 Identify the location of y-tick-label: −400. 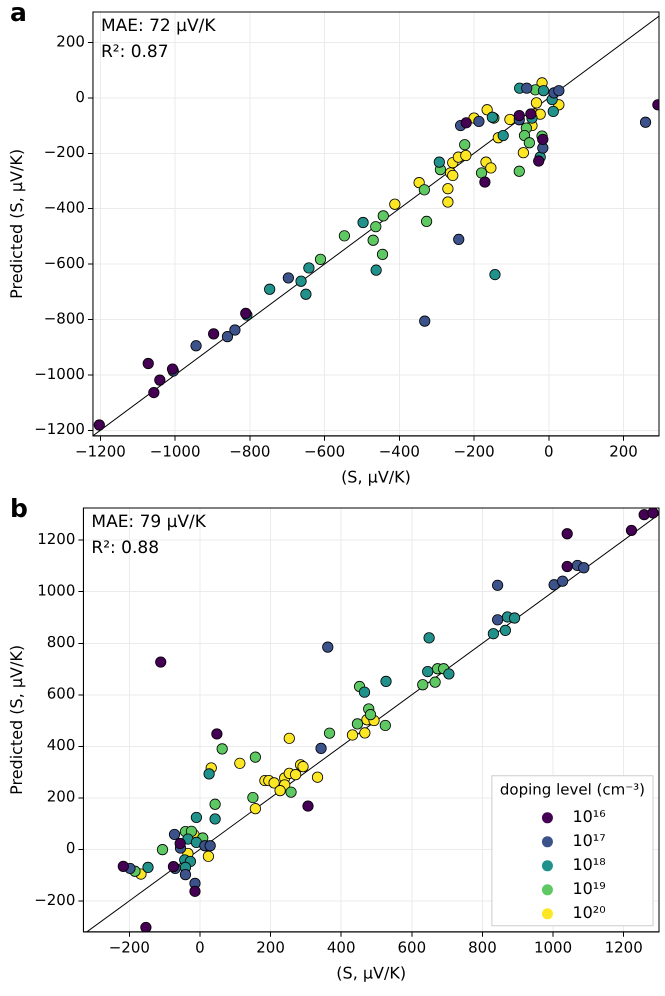
(64, 207).